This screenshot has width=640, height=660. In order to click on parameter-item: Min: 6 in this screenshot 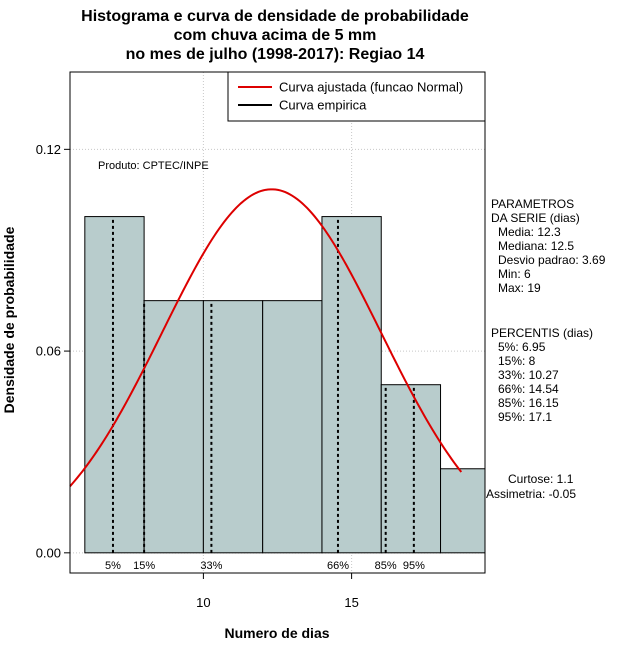, I will do `click(514, 274)`.